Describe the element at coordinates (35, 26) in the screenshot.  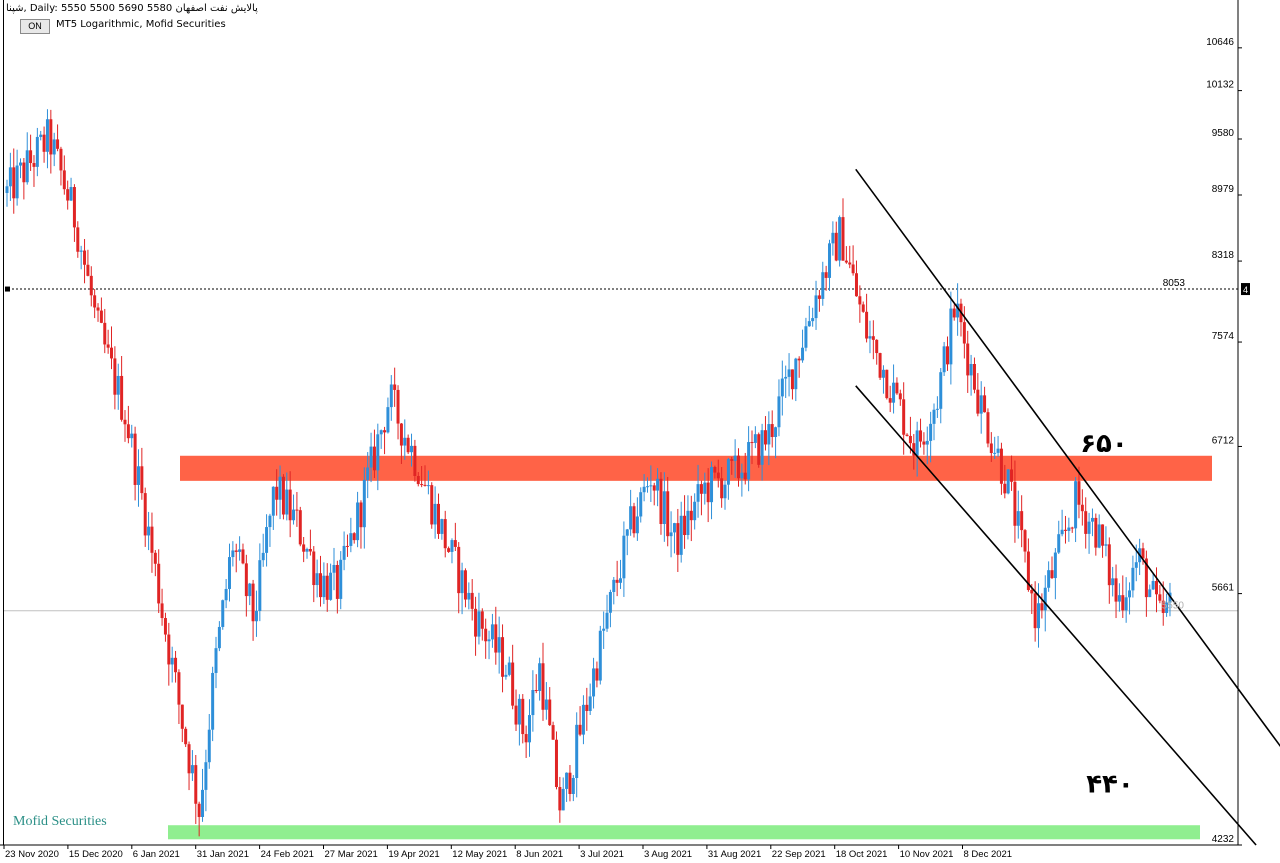
I see `on-toggle-button: ON` at that location.